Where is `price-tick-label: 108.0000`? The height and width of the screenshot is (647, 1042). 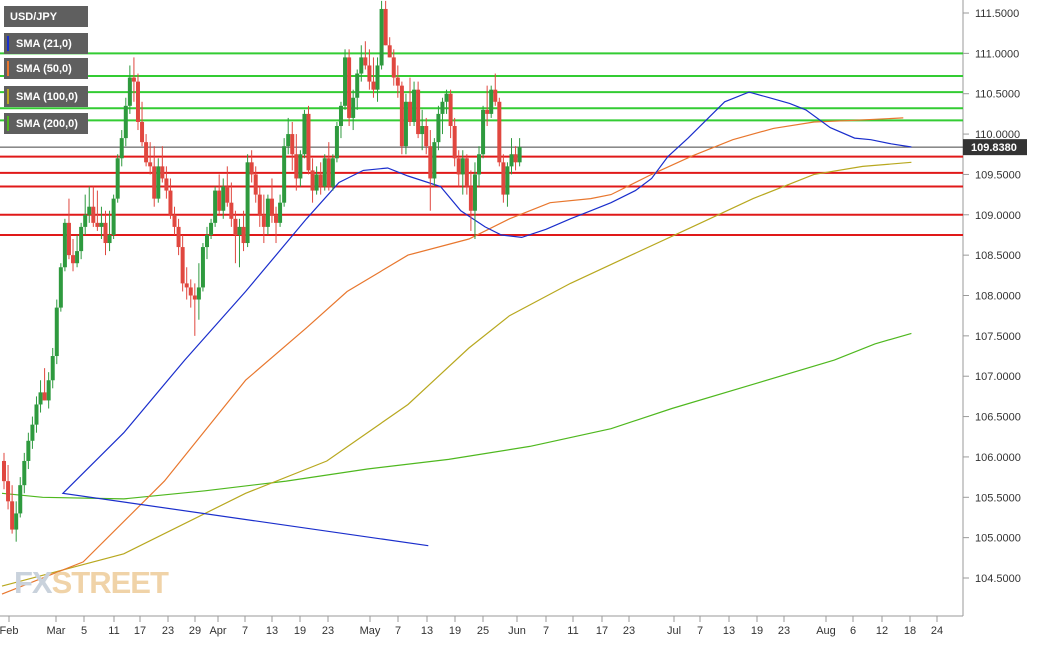 price-tick-label: 108.0000 is located at coordinates (998, 297).